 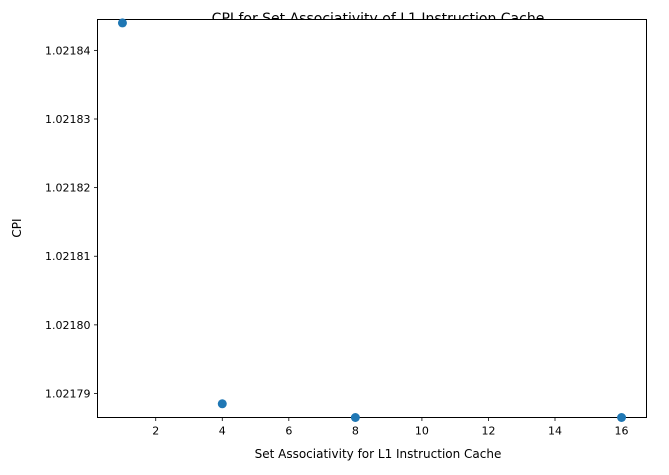 What do you see at coordinates (422, 431) in the screenshot?
I see `x-tick-label: 10` at bounding box center [422, 431].